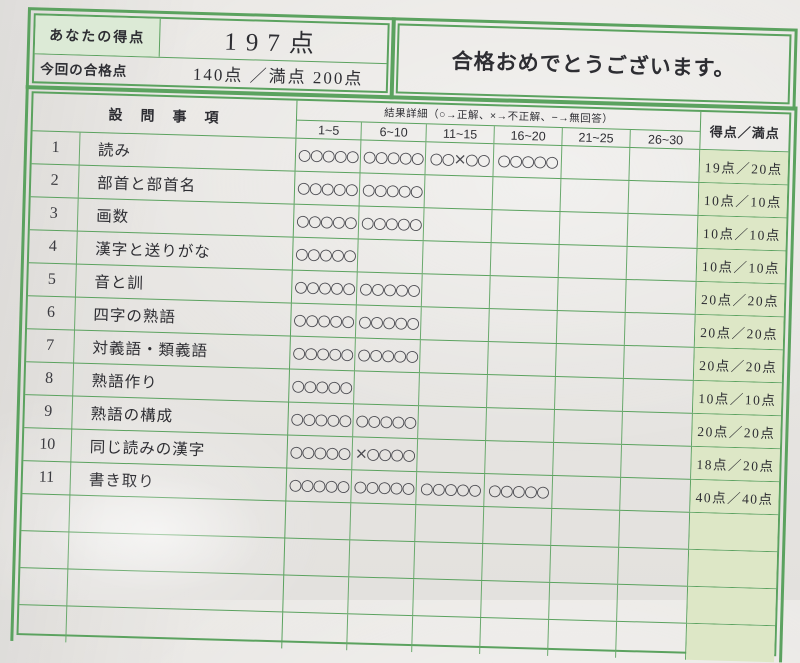  Describe the element at coordinates (385, 454) in the screenshot. I see `result-cell-6-10: ×○○○○` at that location.